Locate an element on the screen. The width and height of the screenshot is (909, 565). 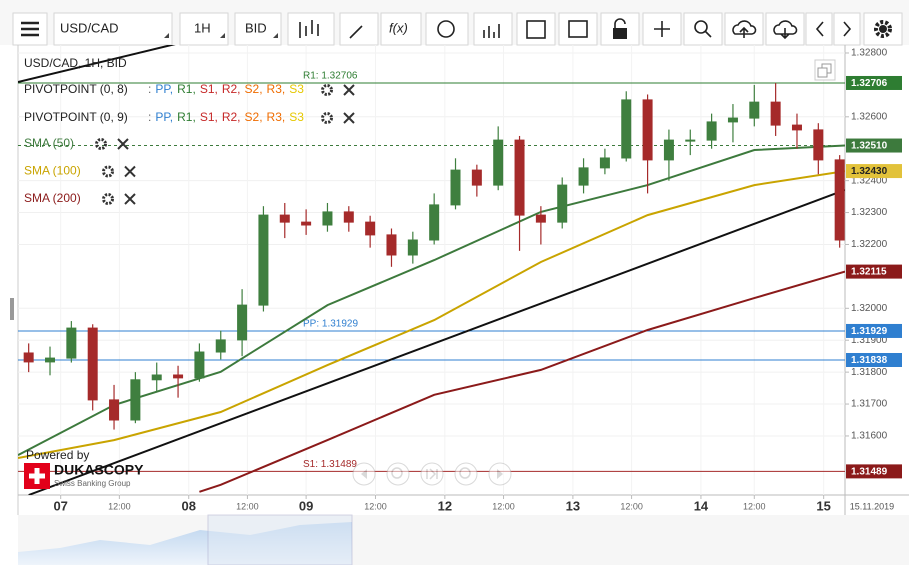
y-tick-label: 1.32300 is located at coordinates (869, 212).